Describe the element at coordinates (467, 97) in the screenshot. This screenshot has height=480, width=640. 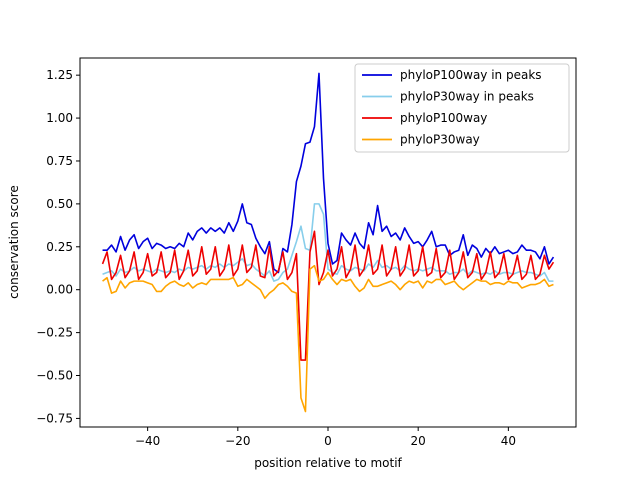
I see `legend-label-1: phyloP30way in peaks` at that location.